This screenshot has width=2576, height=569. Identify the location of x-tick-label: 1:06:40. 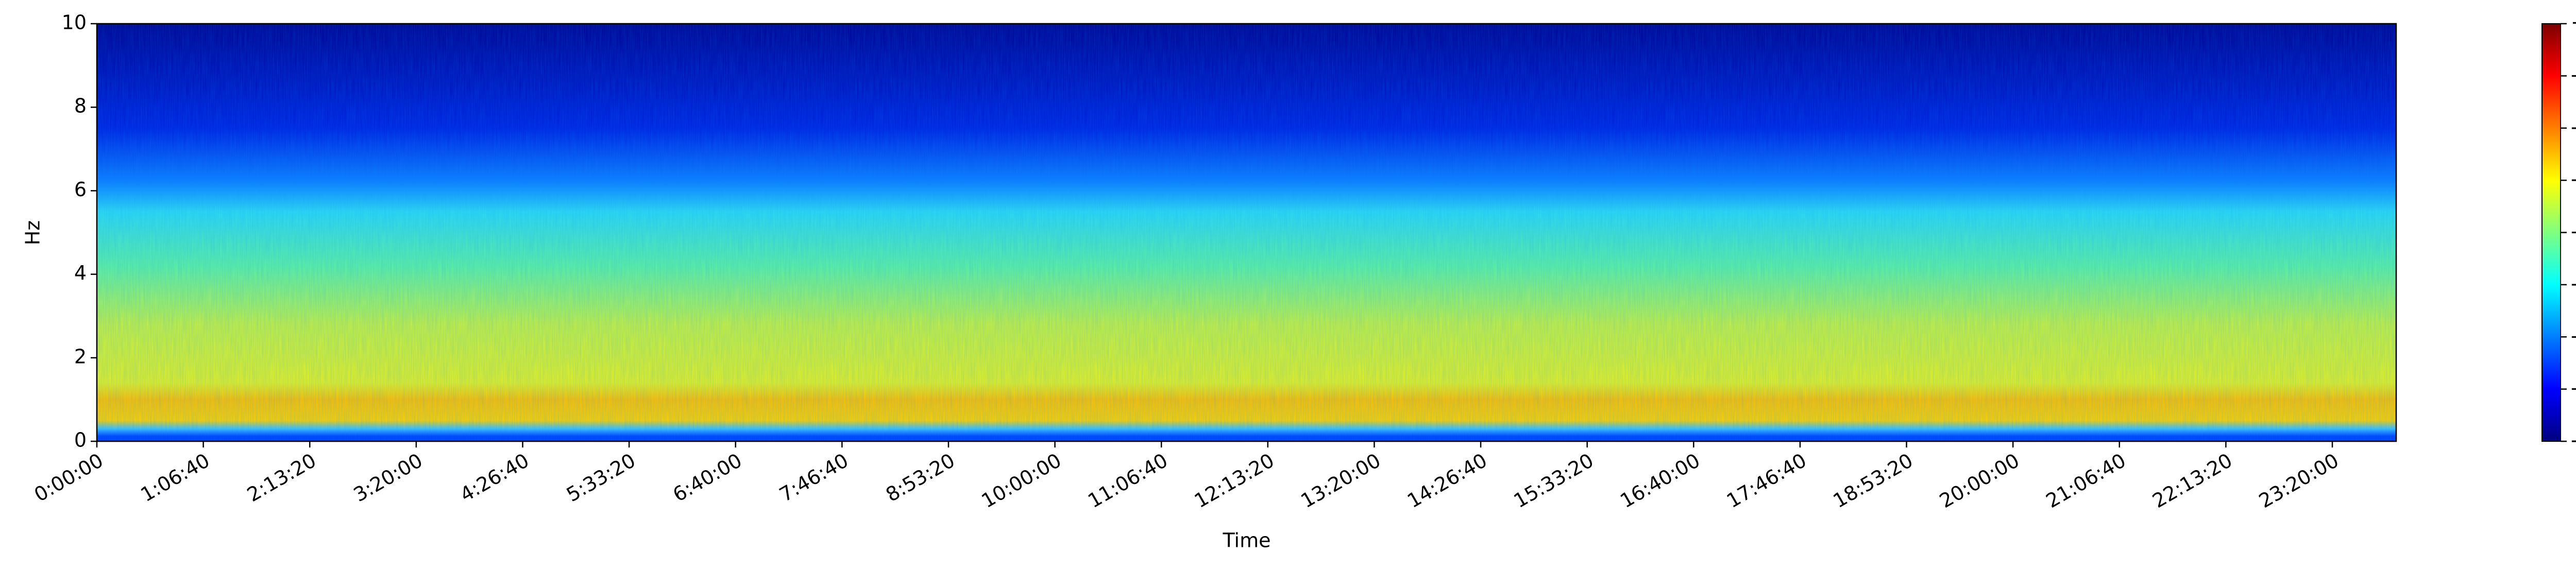
(175, 477).